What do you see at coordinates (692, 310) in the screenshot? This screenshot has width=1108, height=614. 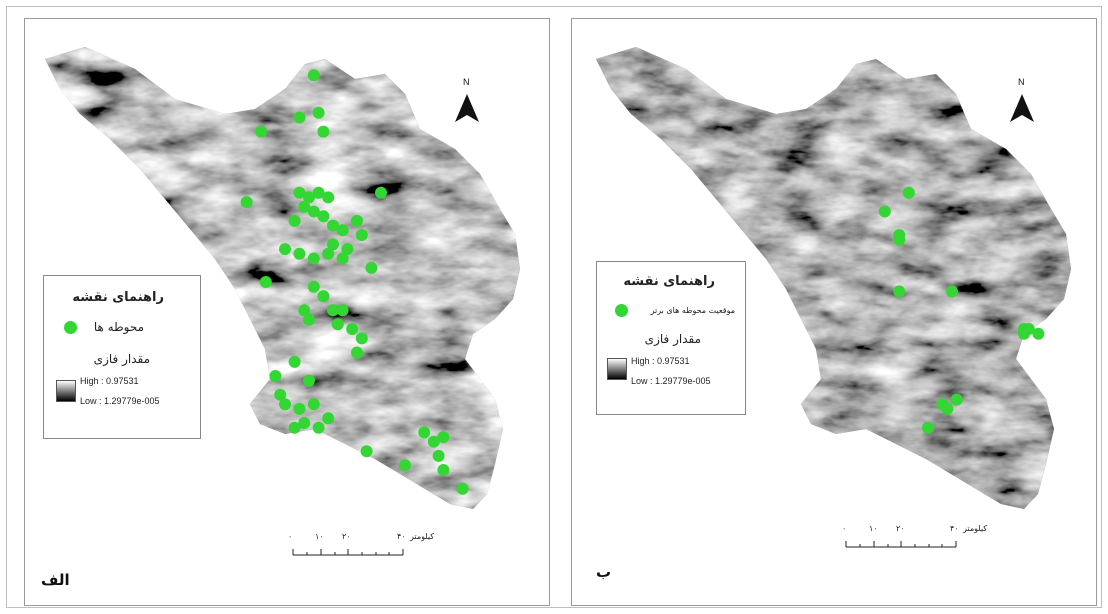 I see `legend-point-label: موقعیت محوطه های برتر` at bounding box center [692, 310].